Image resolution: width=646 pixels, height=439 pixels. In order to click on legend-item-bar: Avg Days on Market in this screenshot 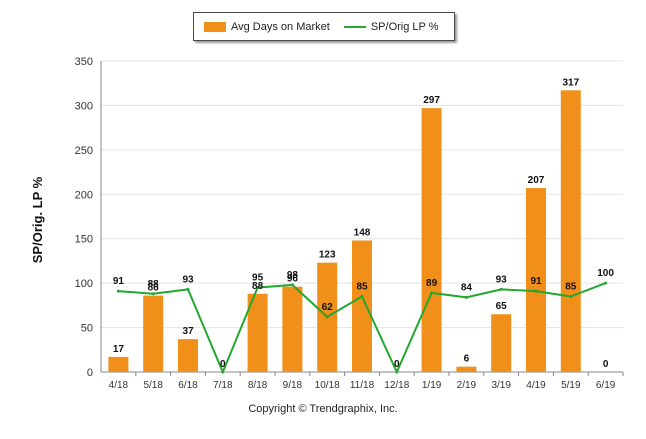, I will do `click(267, 27)`.